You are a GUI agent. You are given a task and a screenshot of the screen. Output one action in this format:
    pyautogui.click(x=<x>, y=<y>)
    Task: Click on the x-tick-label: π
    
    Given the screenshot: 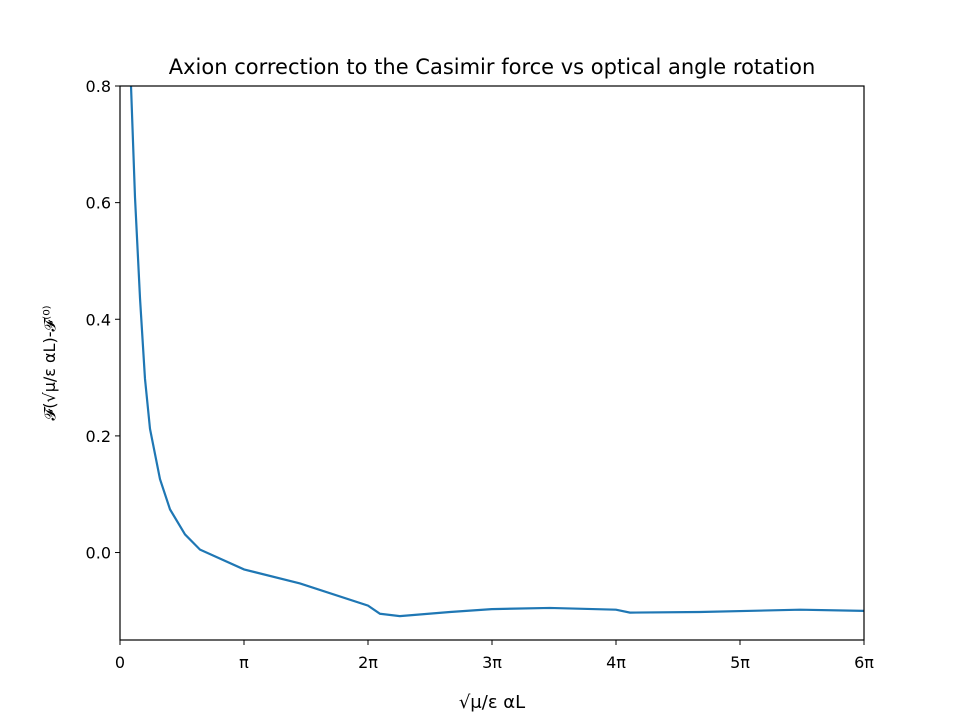 What is the action you would take?
    pyautogui.click(x=244, y=662)
    